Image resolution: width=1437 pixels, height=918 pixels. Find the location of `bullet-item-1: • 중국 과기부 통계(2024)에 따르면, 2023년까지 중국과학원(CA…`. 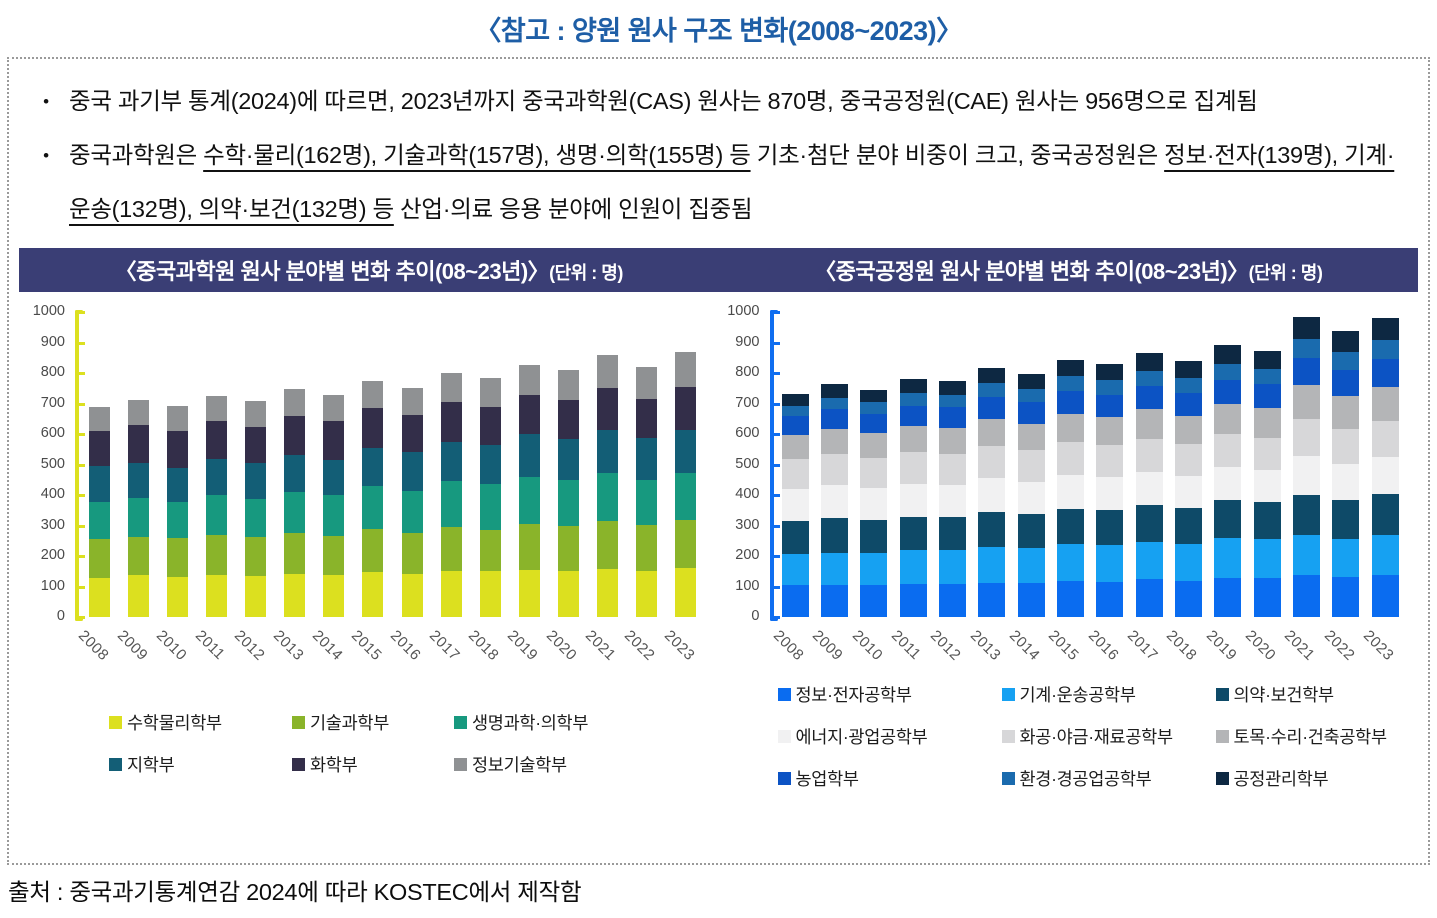

bullet-item-1: • 중국 과기부 통계(2024)에 따르면, 2023년까지 중국과학원(CA… is located at coordinates (712, 102).